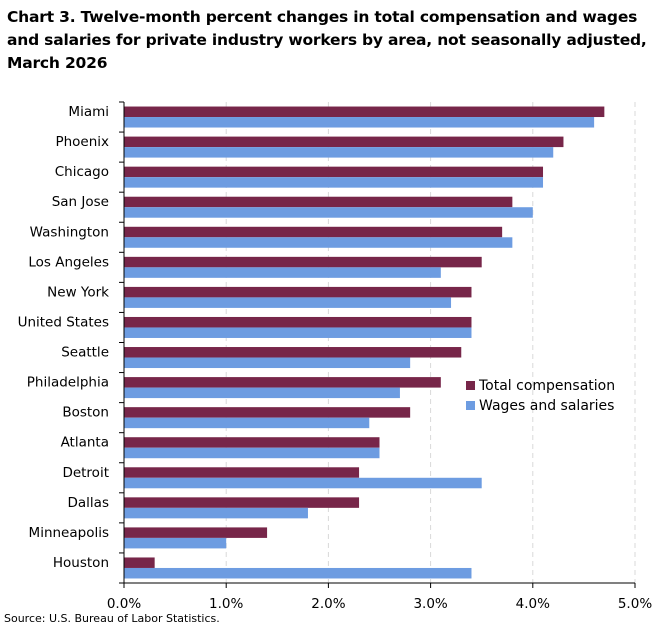  I want to click on x-tick-labels: 0.0% 1.0% 2.0% 3.0% 4.0% 5.0%, so click(379, 604).